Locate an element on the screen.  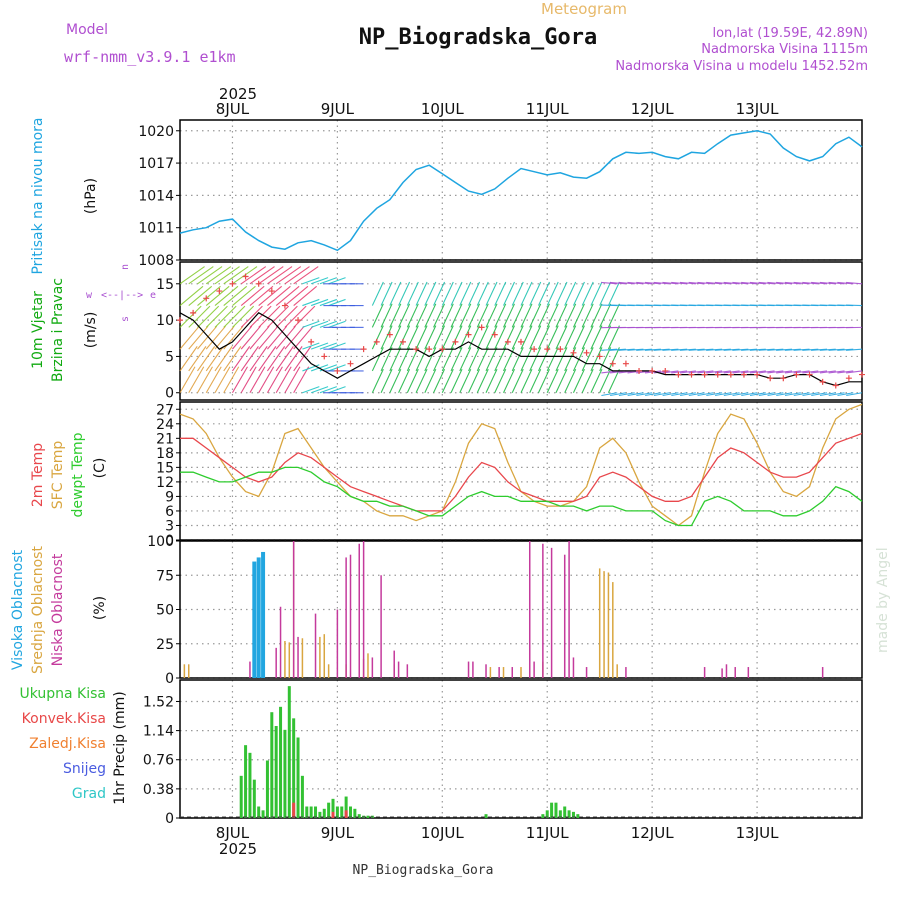
cloud-ylabel-mid: Srednja Oblacnost is located at coordinates (38, 610).